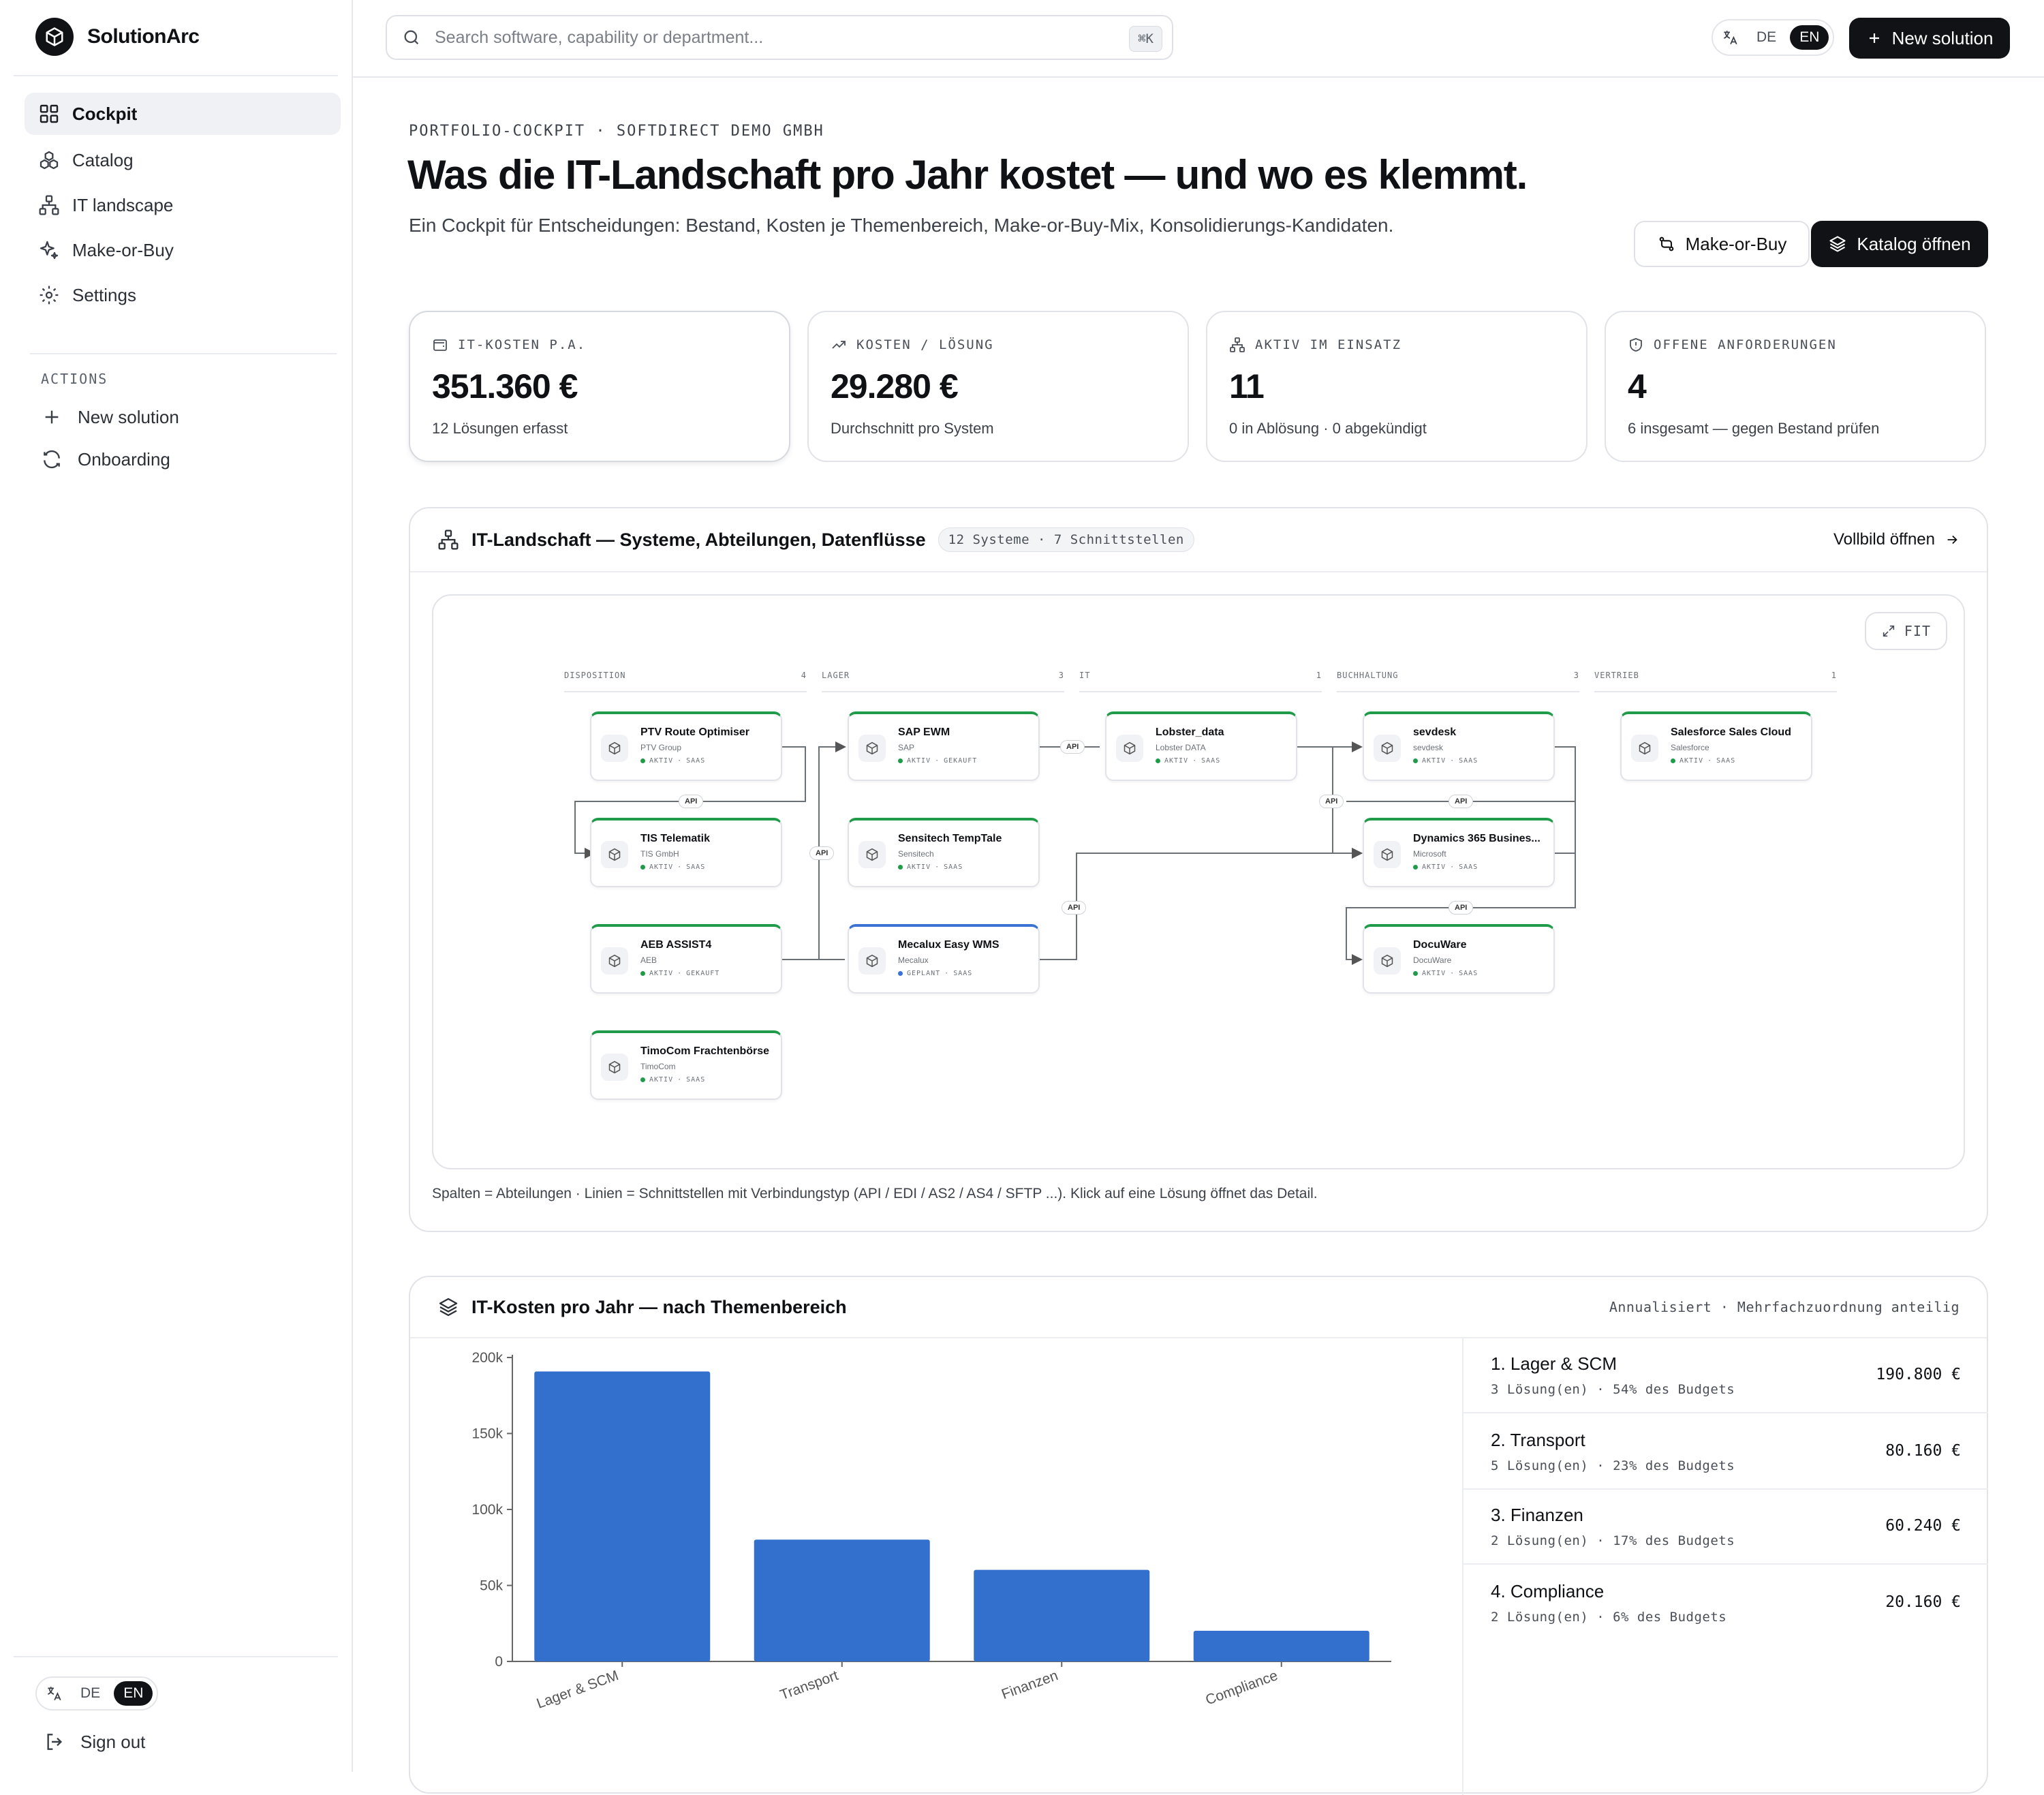  What do you see at coordinates (686, 959) in the screenshot?
I see `solution-node: AEB ASSIST4 AEB AKTIV · GEKAUFT` at bounding box center [686, 959].